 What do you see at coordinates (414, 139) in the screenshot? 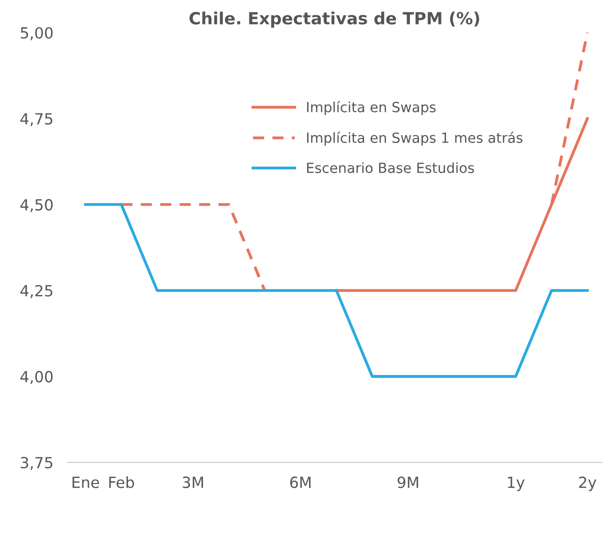
I see `legend-label: Implícita en Swaps 1 mes atrás` at bounding box center [414, 139].